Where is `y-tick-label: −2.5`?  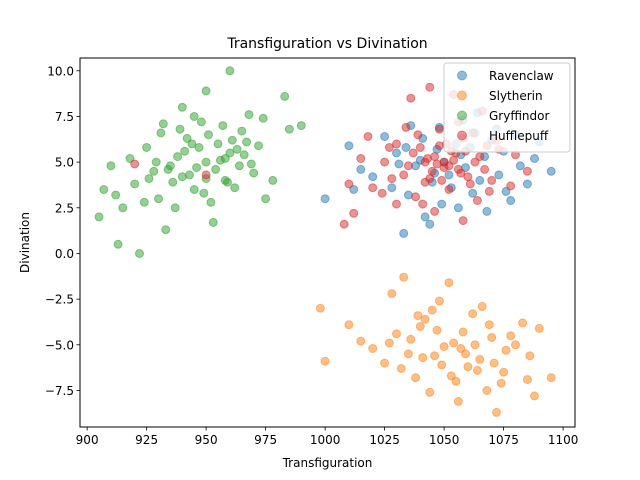 y-tick-label: −2.5 is located at coordinates (59, 300).